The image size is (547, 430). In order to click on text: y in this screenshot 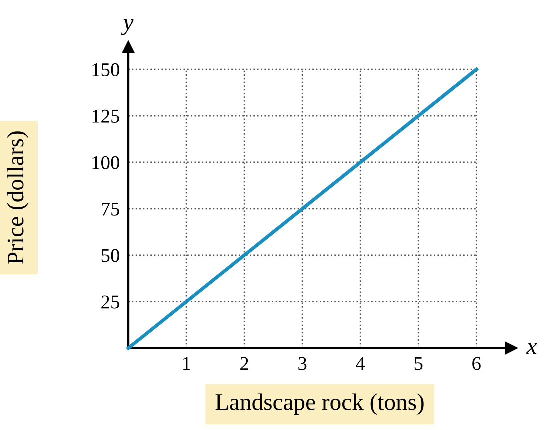, I will do `click(127, 27)`.